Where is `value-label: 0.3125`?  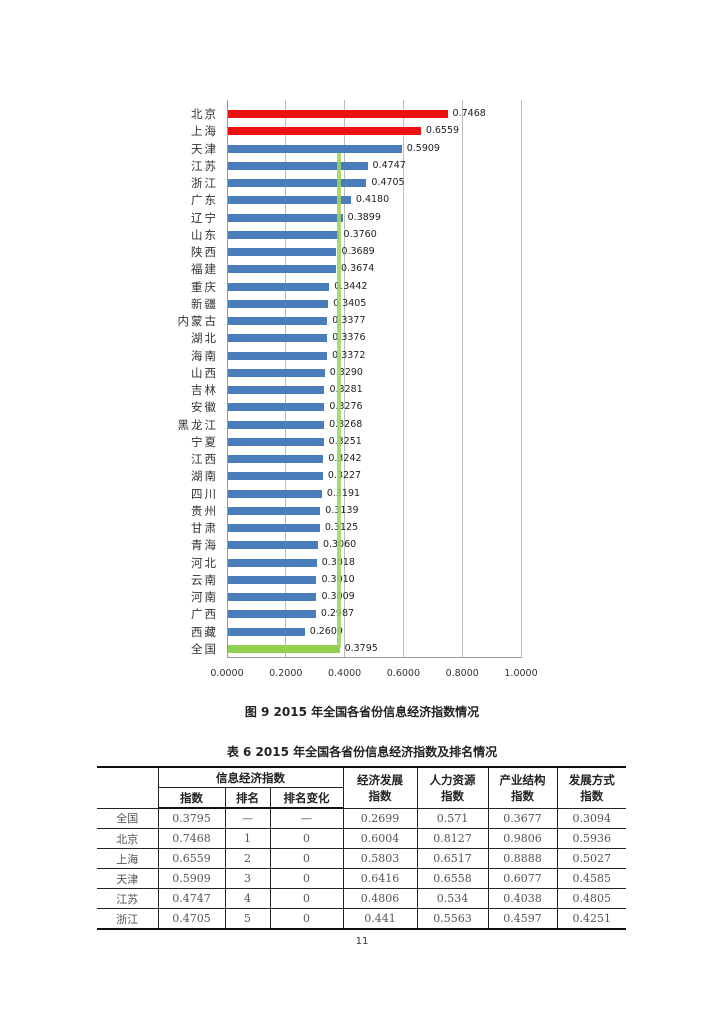
value-label: 0.3125 is located at coordinates (341, 527).